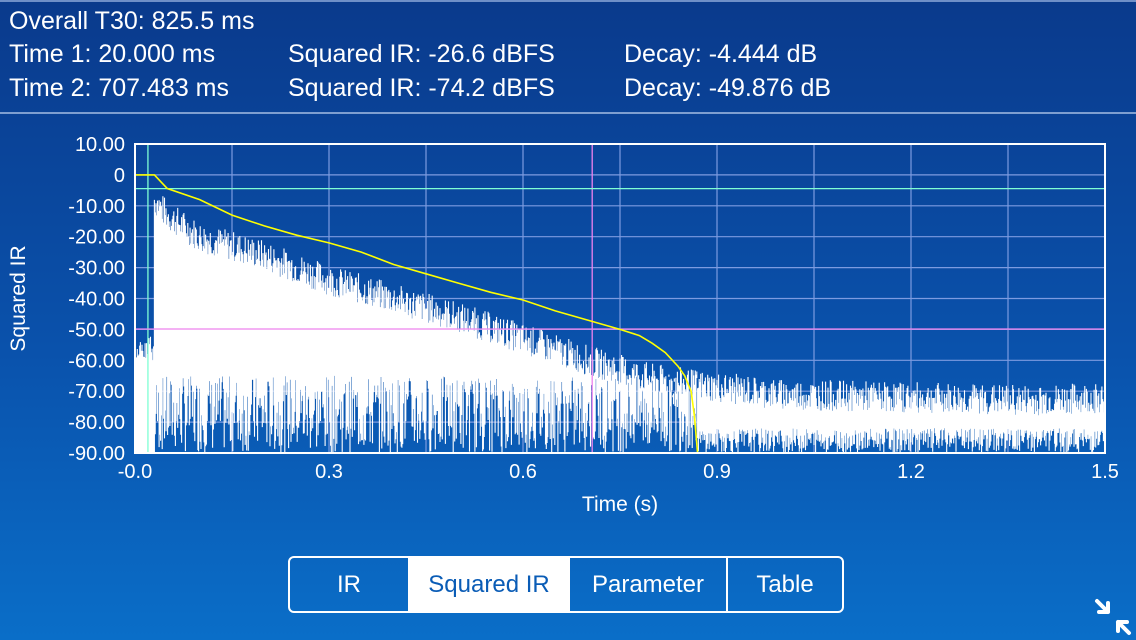  Describe the element at coordinates (132, 21) in the screenshot. I see `overall-t30: Overall T30: 825.5 ms` at that location.